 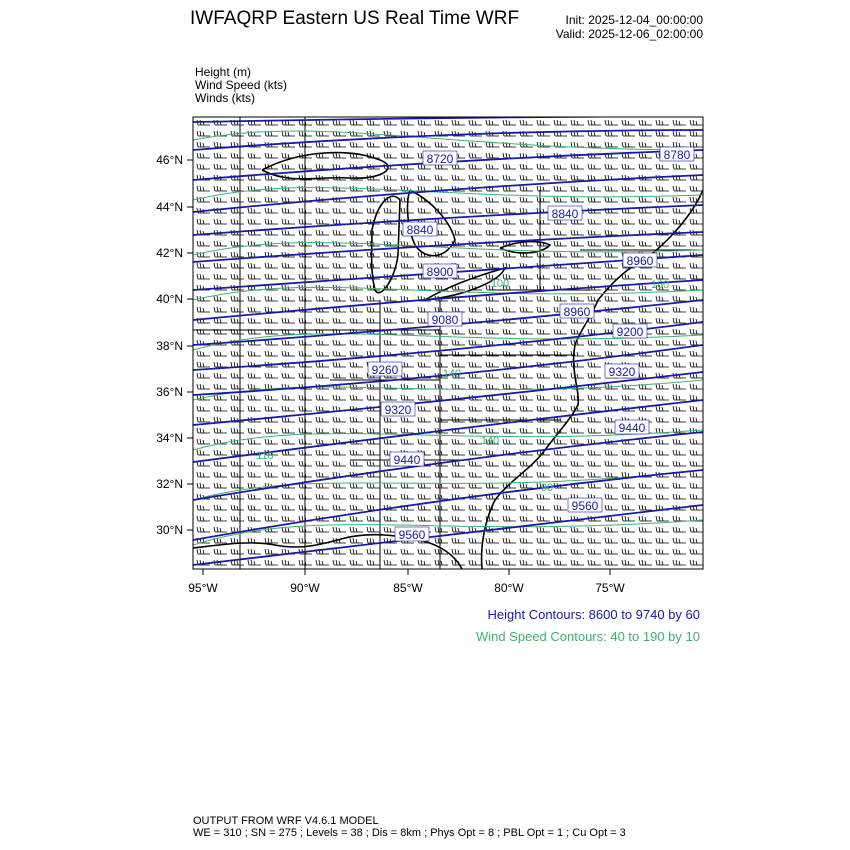 What do you see at coordinates (525, 247) in the screenshot?
I see `great-lakes-ontario` at bounding box center [525, 247].